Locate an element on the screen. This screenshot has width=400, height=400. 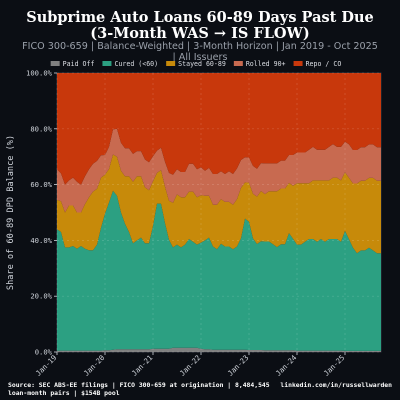
y-axis-label: Share of 60-89 DPD Balance (%) is located at coordinates (11, 212).